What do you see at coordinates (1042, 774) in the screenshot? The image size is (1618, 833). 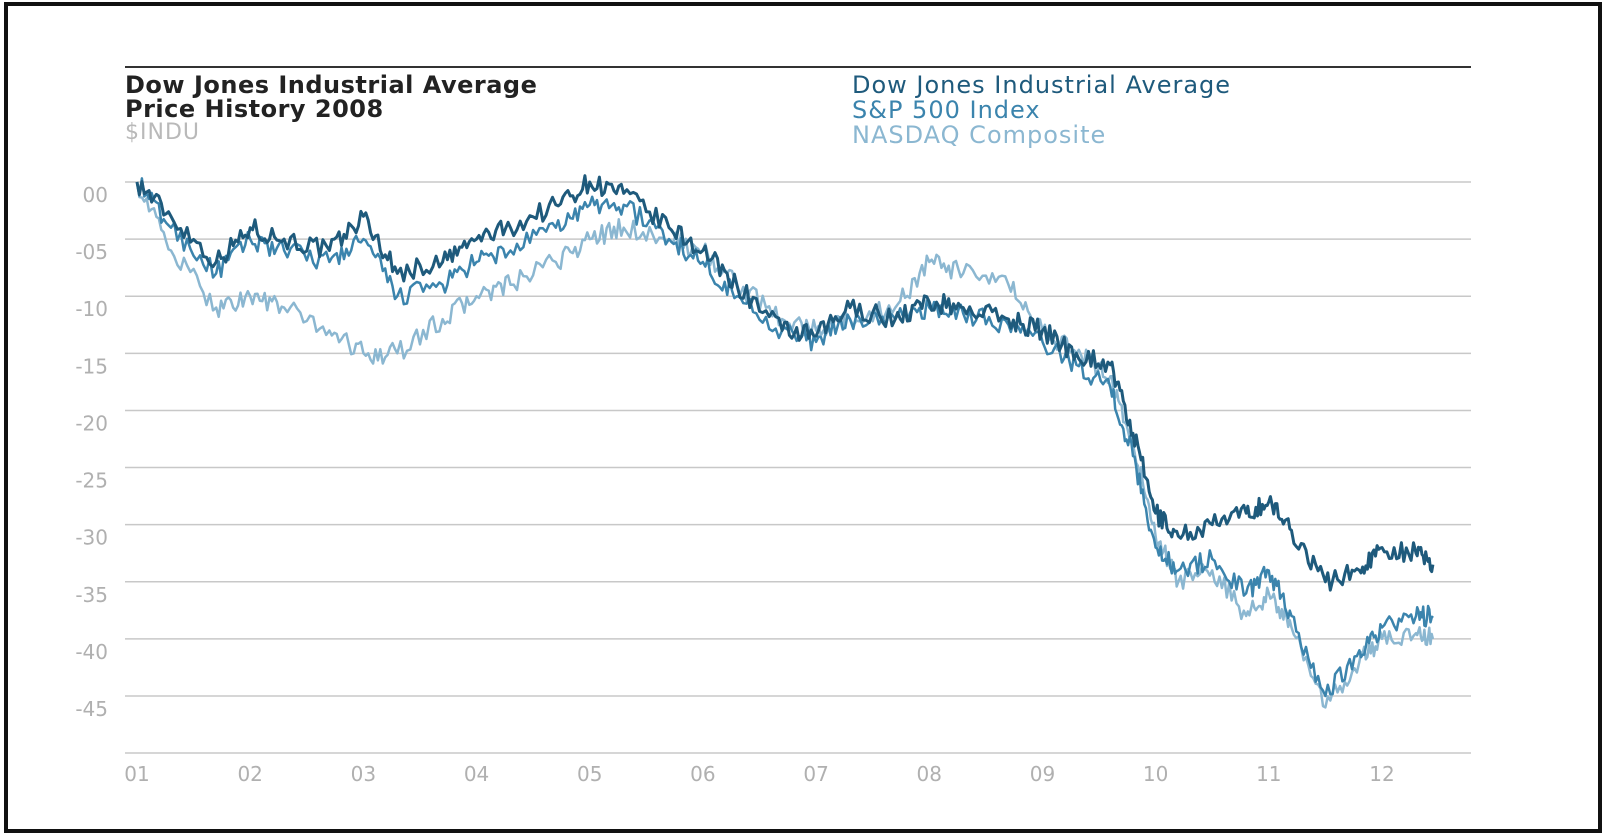 I see `x-tick-label: 09` at bounding box center [1042, 774].